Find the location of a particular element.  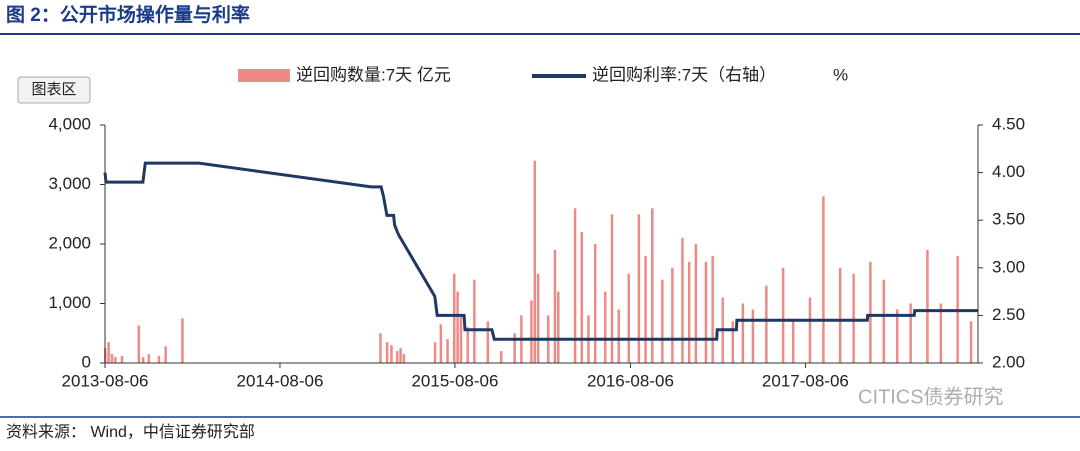

chart-area-button is located at coordinates (54, 90).